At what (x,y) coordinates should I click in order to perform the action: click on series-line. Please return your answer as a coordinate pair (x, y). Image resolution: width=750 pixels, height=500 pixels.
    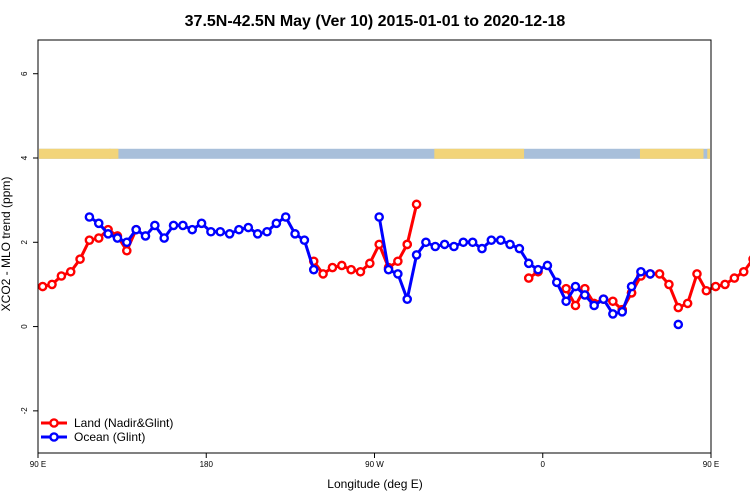
    Looking at the image, I should click on (412, 224).